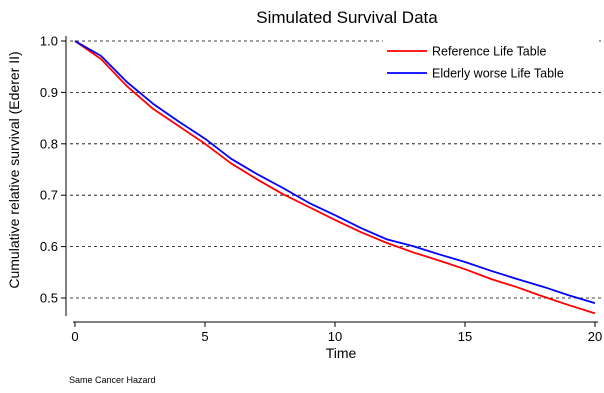 This screenshot has width=604, height=393. I want to click on chart-note: Same Cancer Hazard, so click(112, 380).